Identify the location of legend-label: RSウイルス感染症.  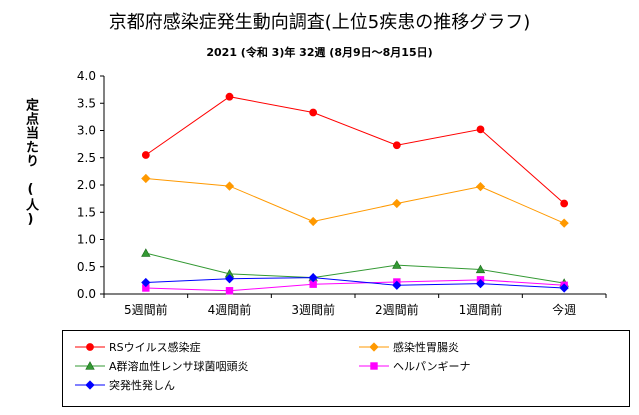
(155, 347).